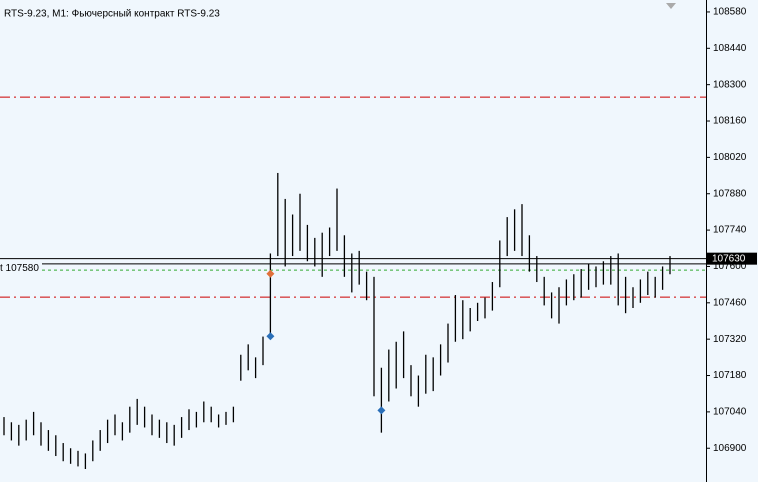  What do you see at coordinates (730, 157) in the screenshot?
I see `y-tick-label: 108020` at bounding box center [730, 157].